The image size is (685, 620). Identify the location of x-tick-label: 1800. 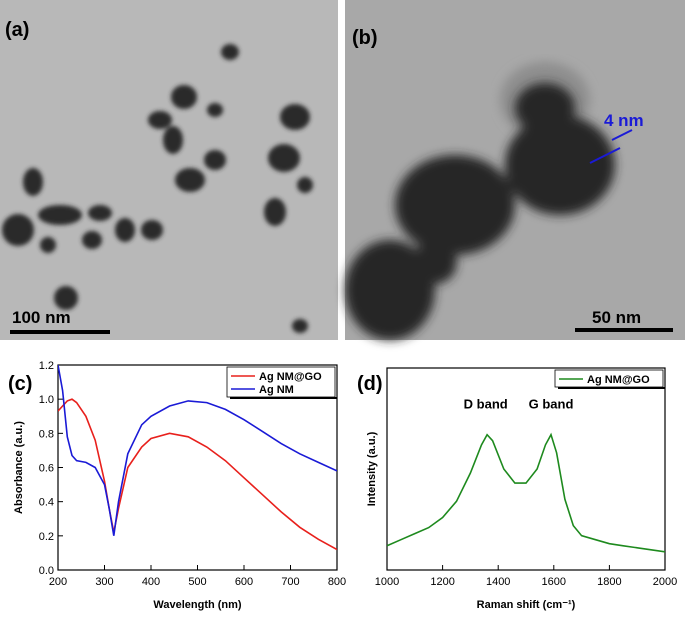
(609, 582).